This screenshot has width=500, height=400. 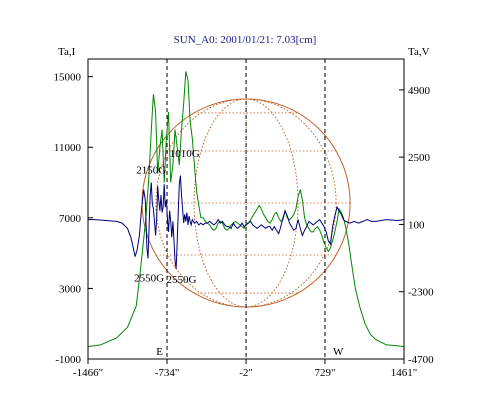 I want to click on right-tick-label: 4900, so click(x=419, y=91).